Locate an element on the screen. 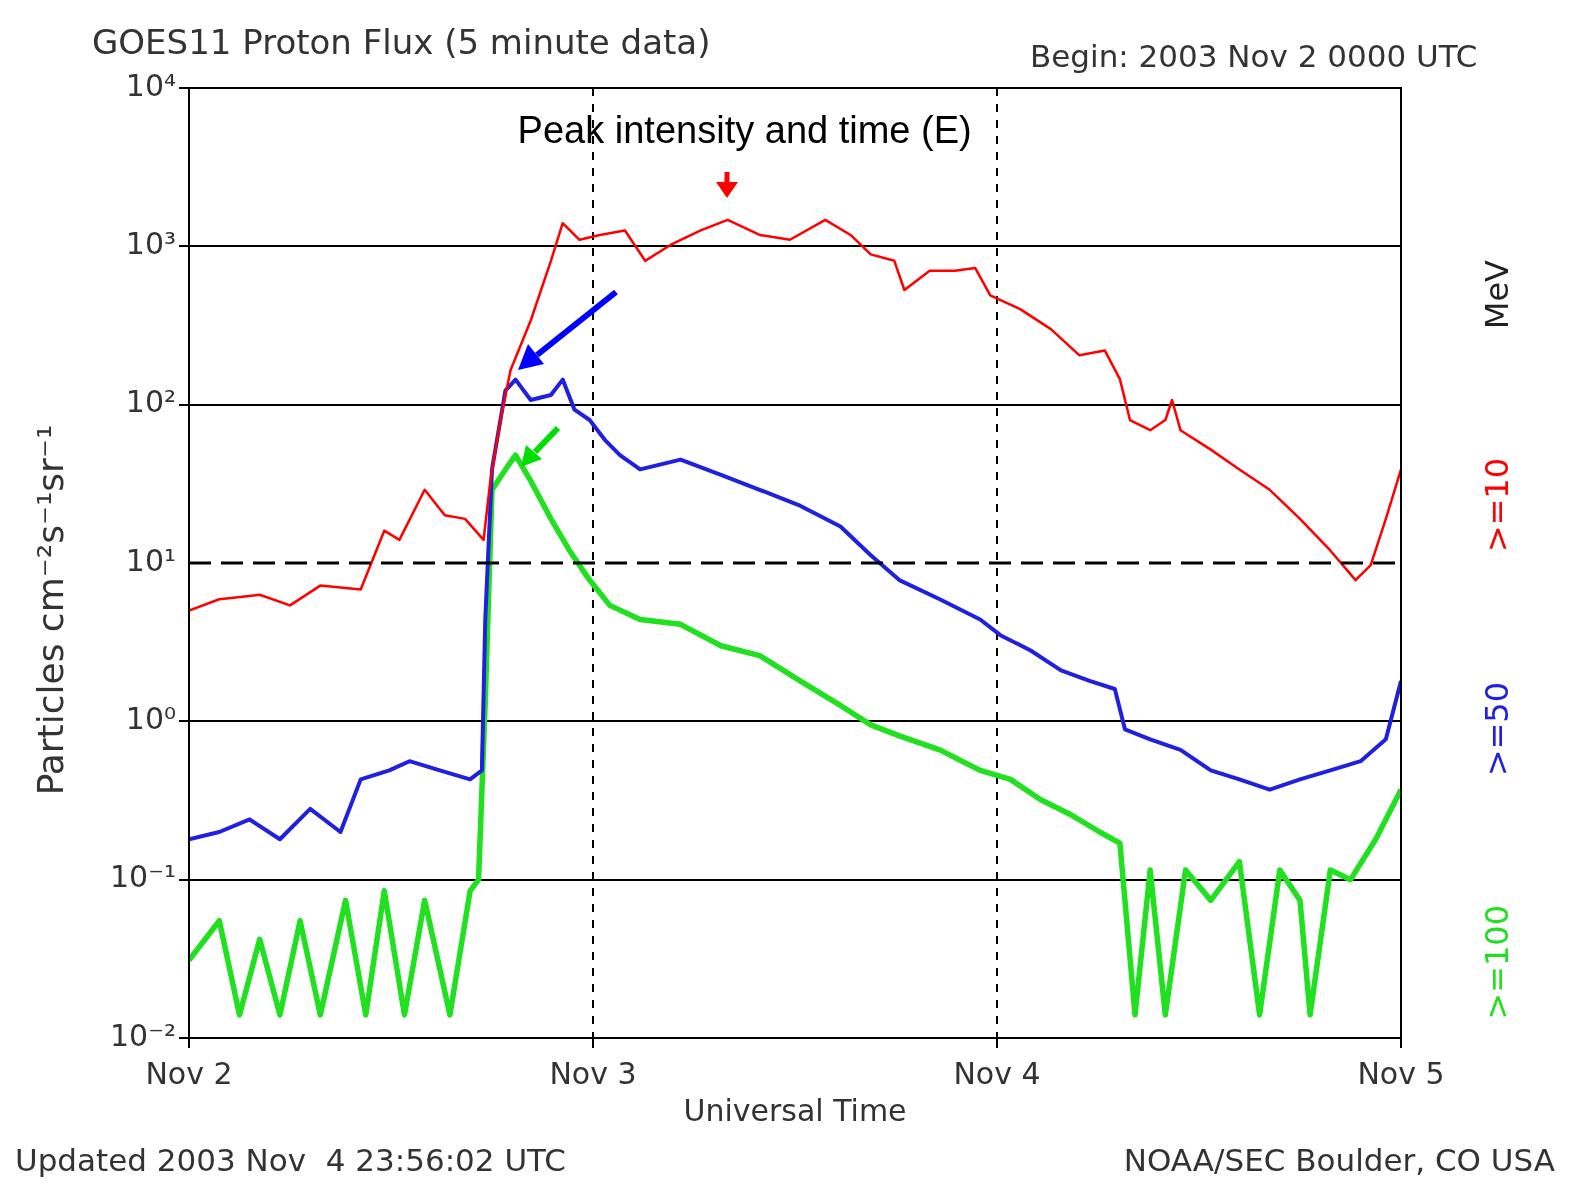  y-tick-label: 10⁴ is located at coordinates (150, 85).